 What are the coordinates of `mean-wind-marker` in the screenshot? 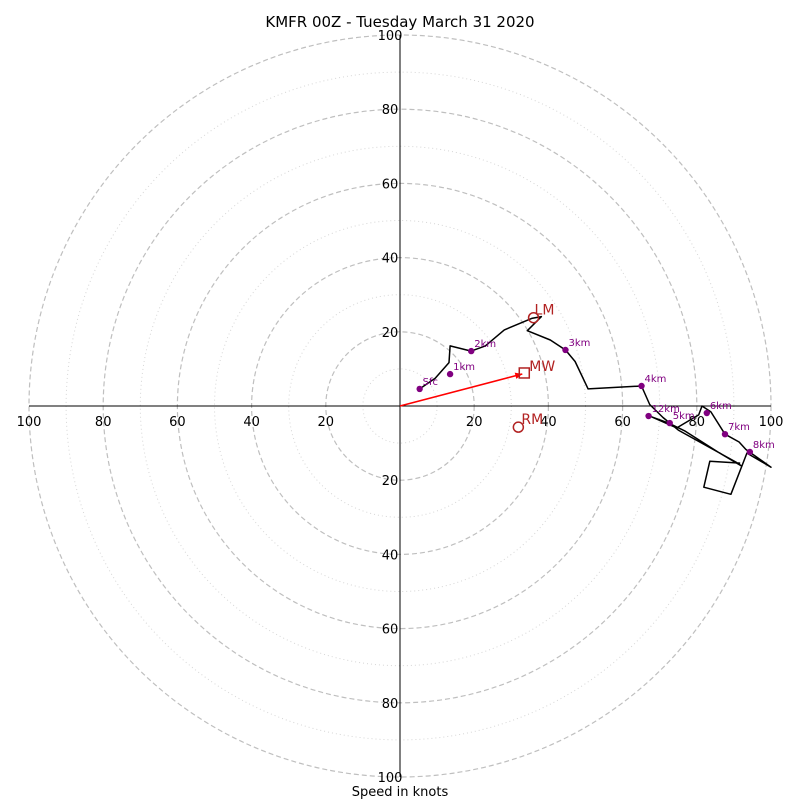 It's located at (524, 373).